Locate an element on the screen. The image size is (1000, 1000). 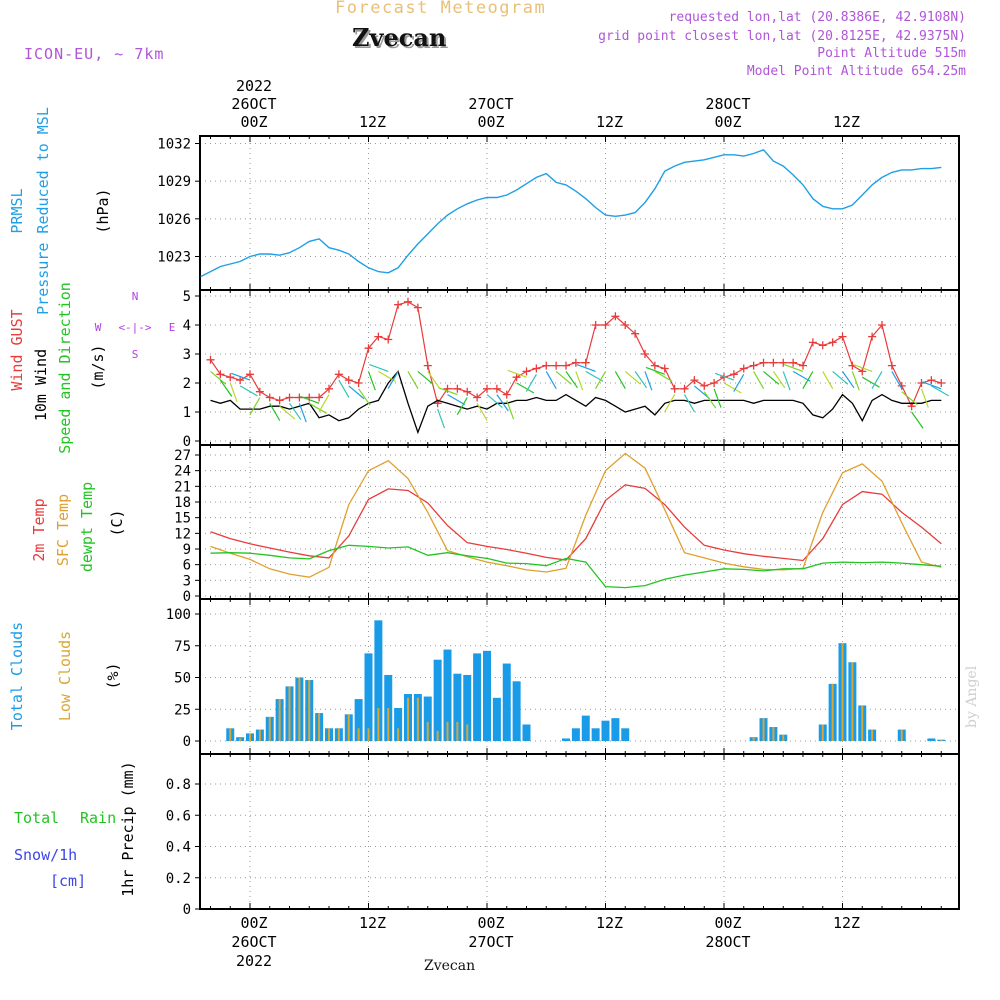
wind-unit: (m/s) is located at coordinates (98, 366).